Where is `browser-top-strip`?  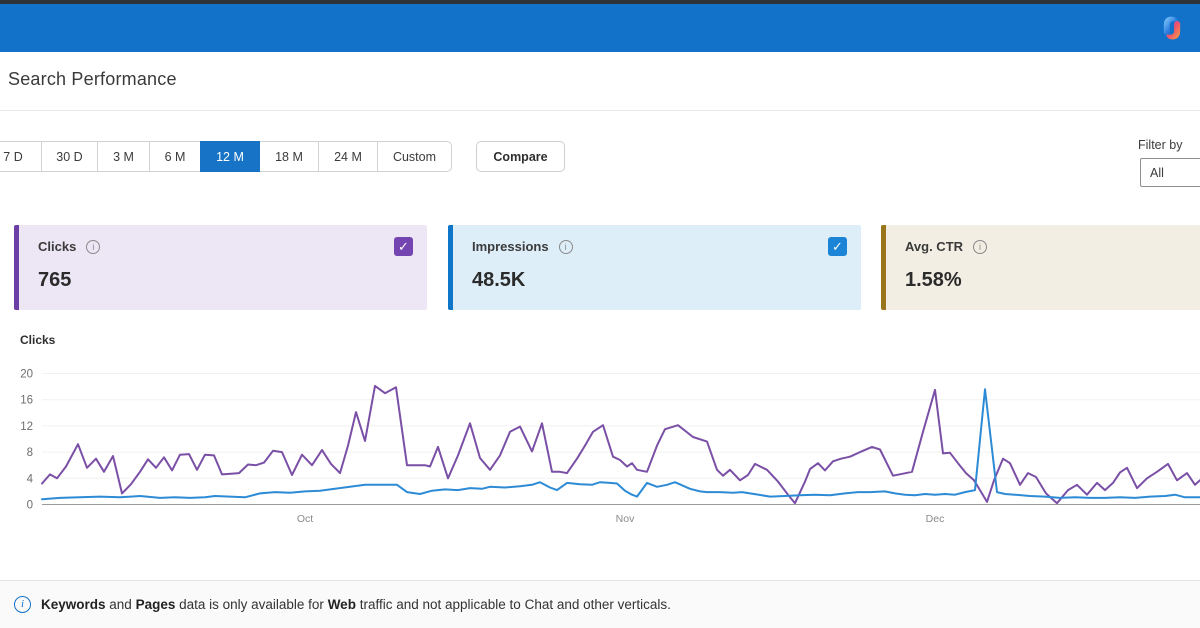 browser-top-strip is located at coordinates (600, 2).